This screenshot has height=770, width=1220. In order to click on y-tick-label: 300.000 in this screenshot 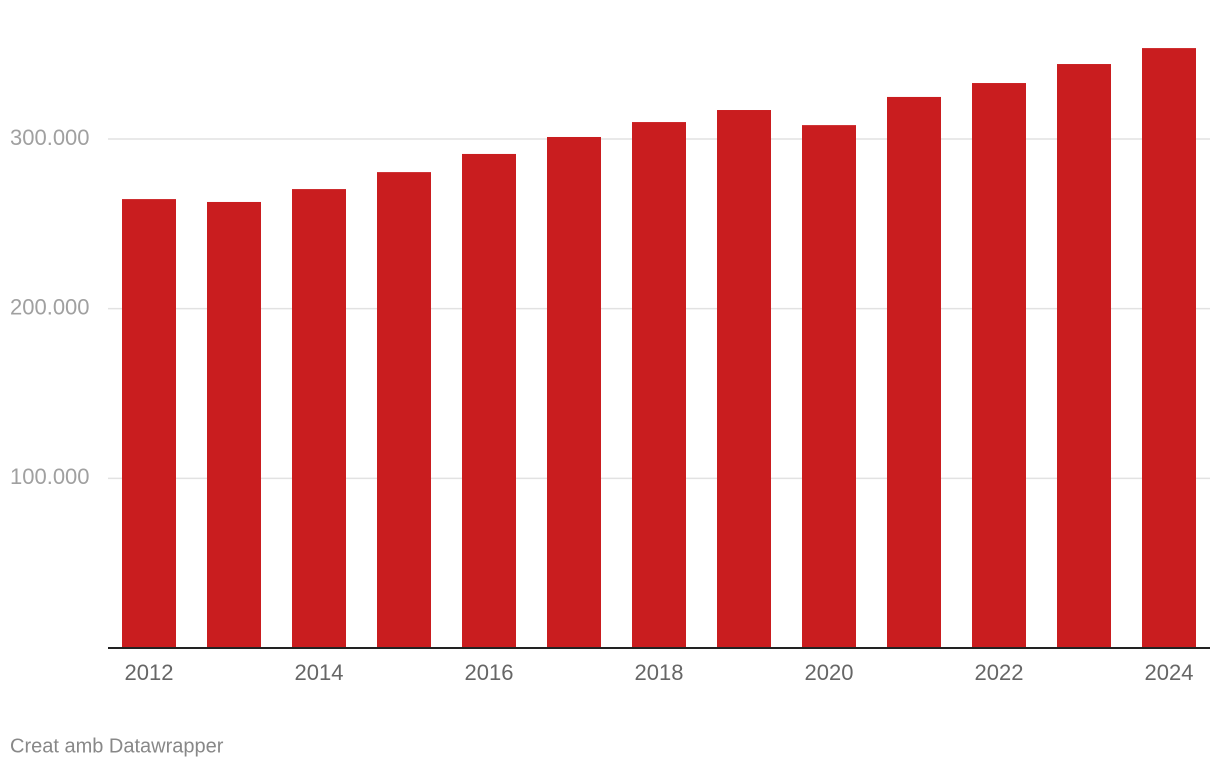, I will do `click(50, 137)`.